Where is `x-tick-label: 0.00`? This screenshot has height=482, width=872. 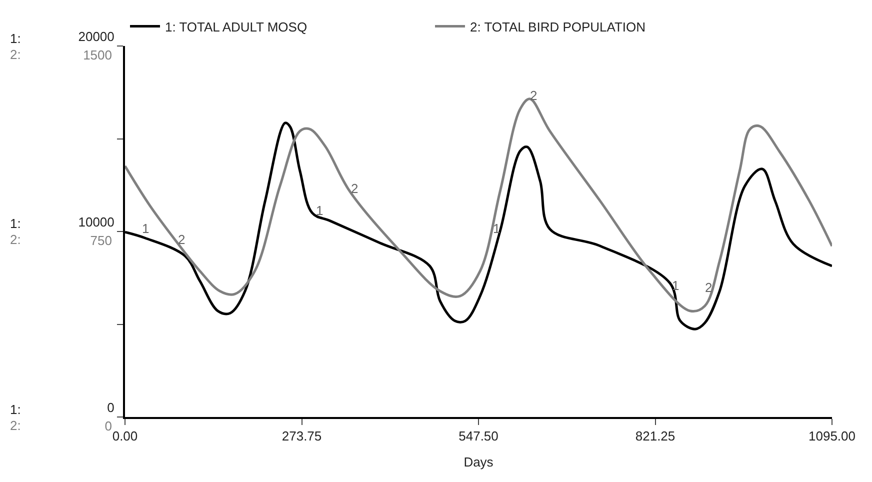
x-tick-label: 0.00 is located at coordinates (125, 436).